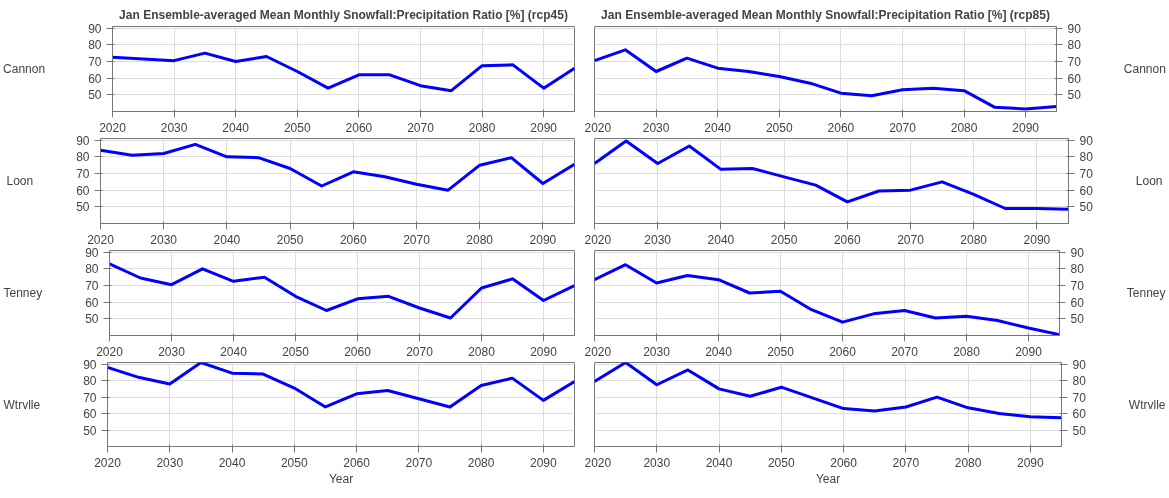  I want to click on y2-axis-title: Tenney, so click(1146, 293).